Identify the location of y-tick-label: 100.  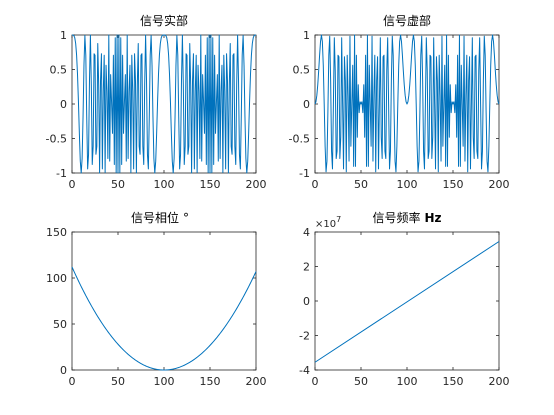
(56, 278).